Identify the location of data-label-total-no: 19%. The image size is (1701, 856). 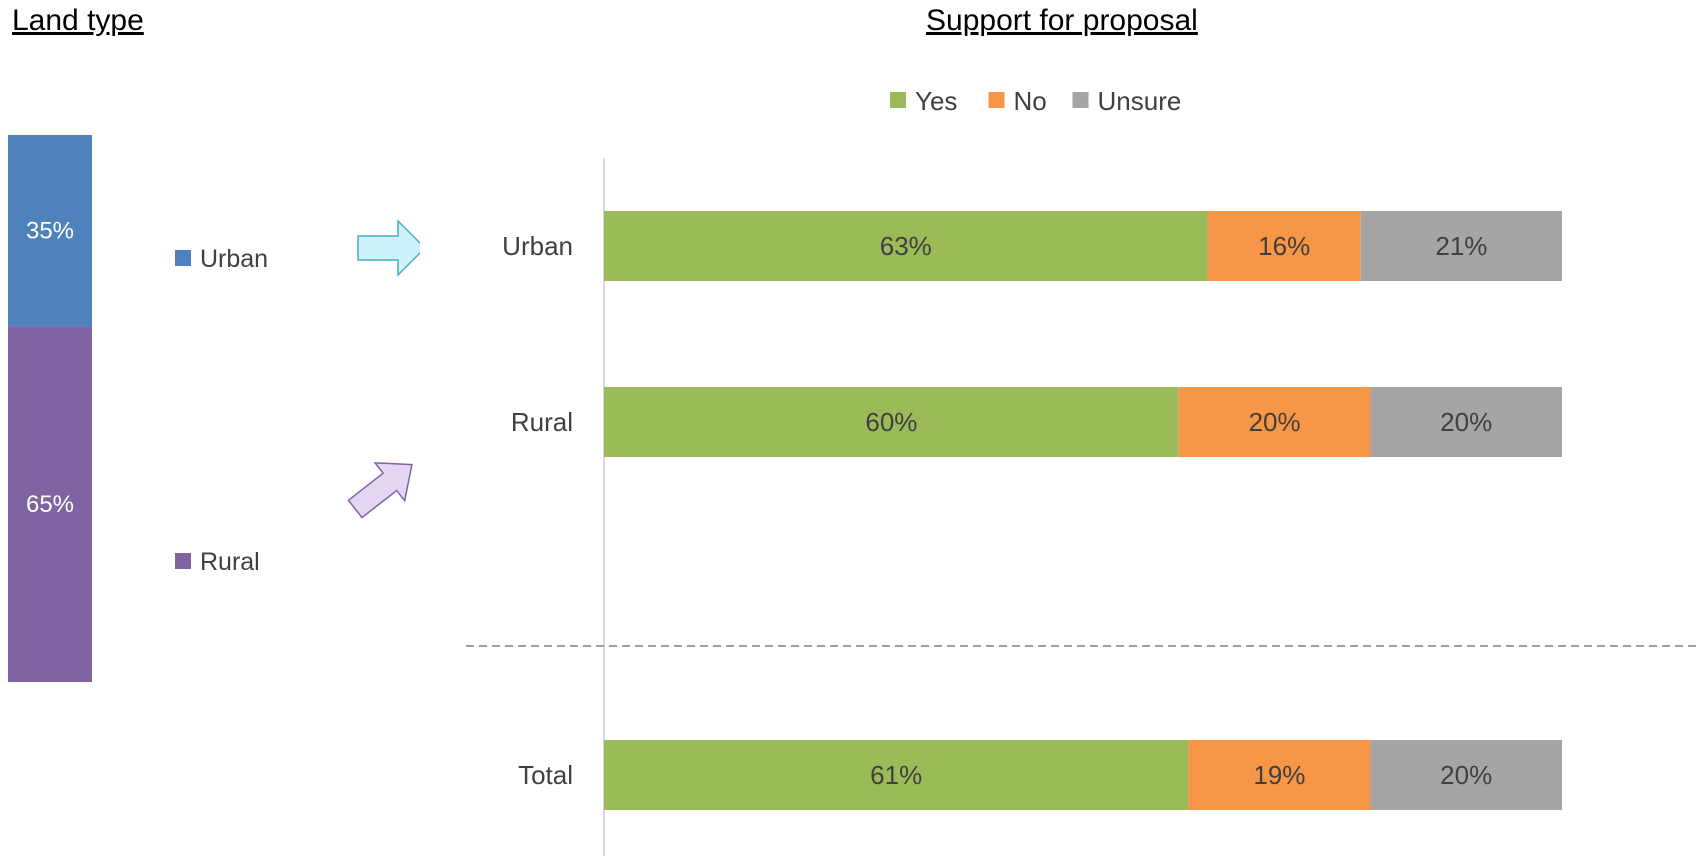
(1279, 775).